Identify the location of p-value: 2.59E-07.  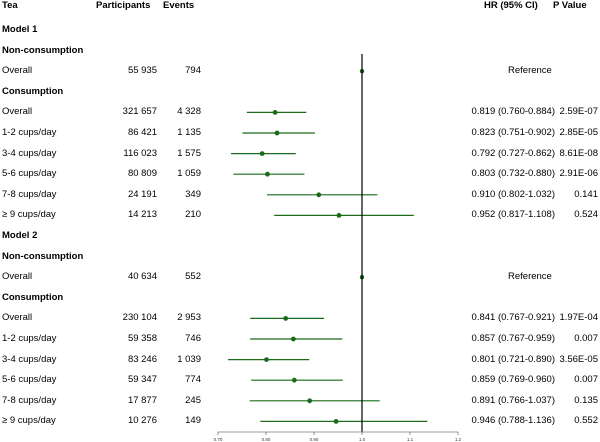
(578, 112).